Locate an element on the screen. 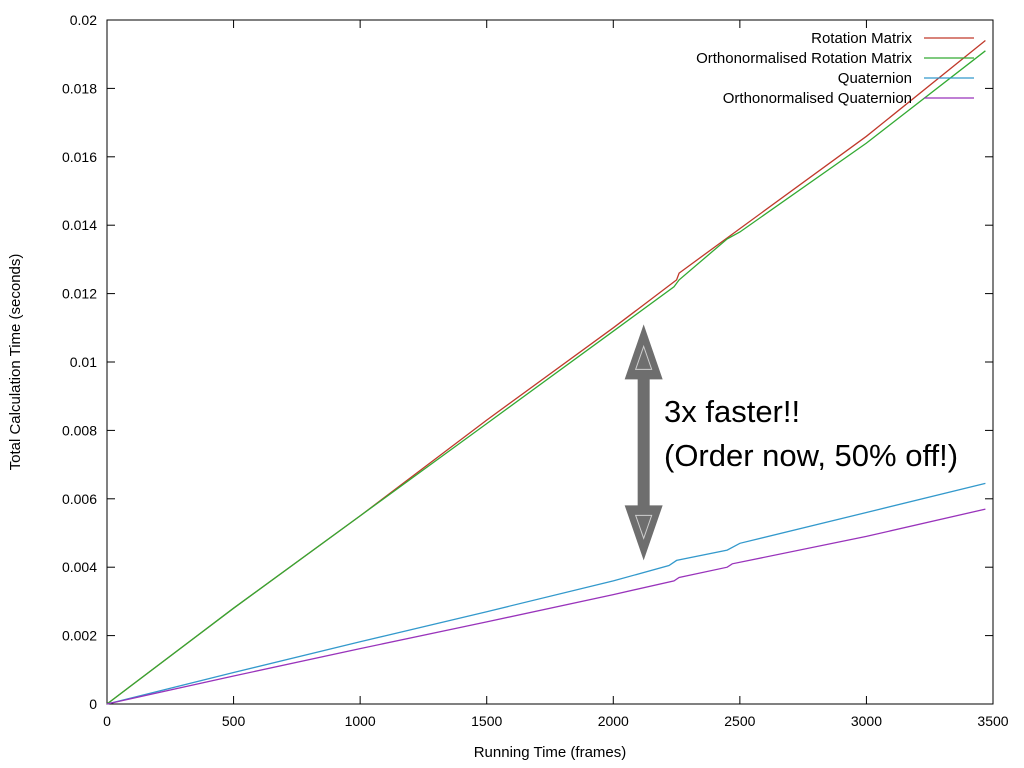  x-tick-label: 2500 is located at coordinates (739, 721).